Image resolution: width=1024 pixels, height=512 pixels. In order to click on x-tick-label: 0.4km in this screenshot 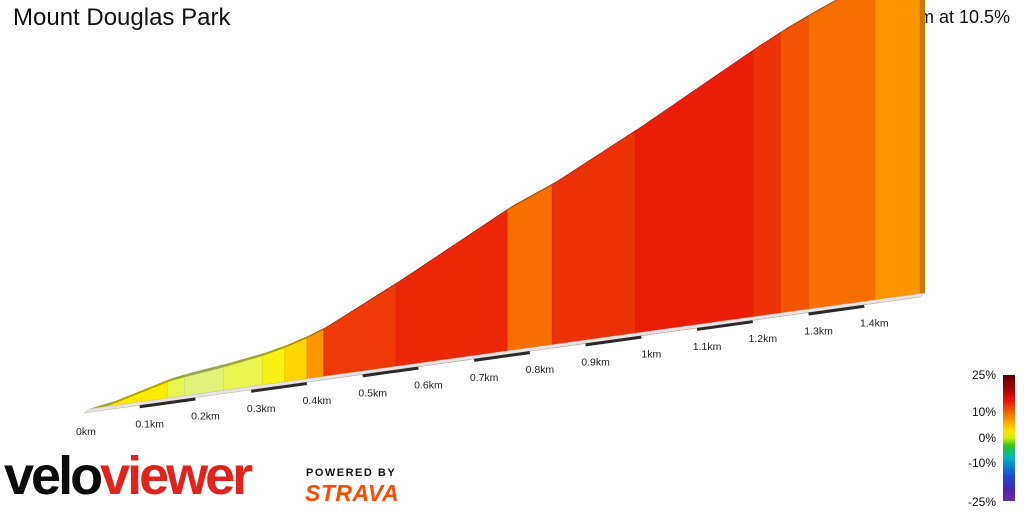, I will do `click(317, 401)`.